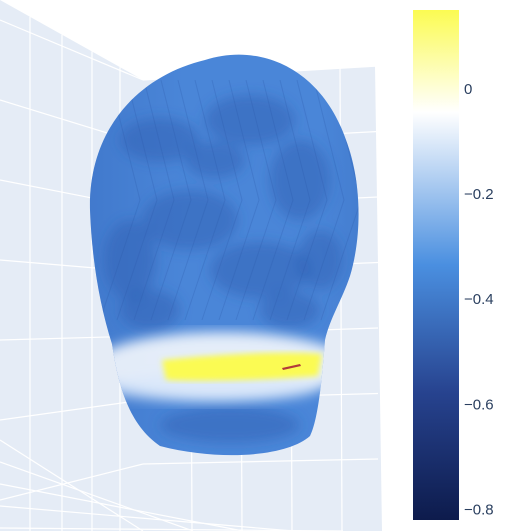 The image size is (520, 531). I want to click on surface-hot-band, so click(242, 366).